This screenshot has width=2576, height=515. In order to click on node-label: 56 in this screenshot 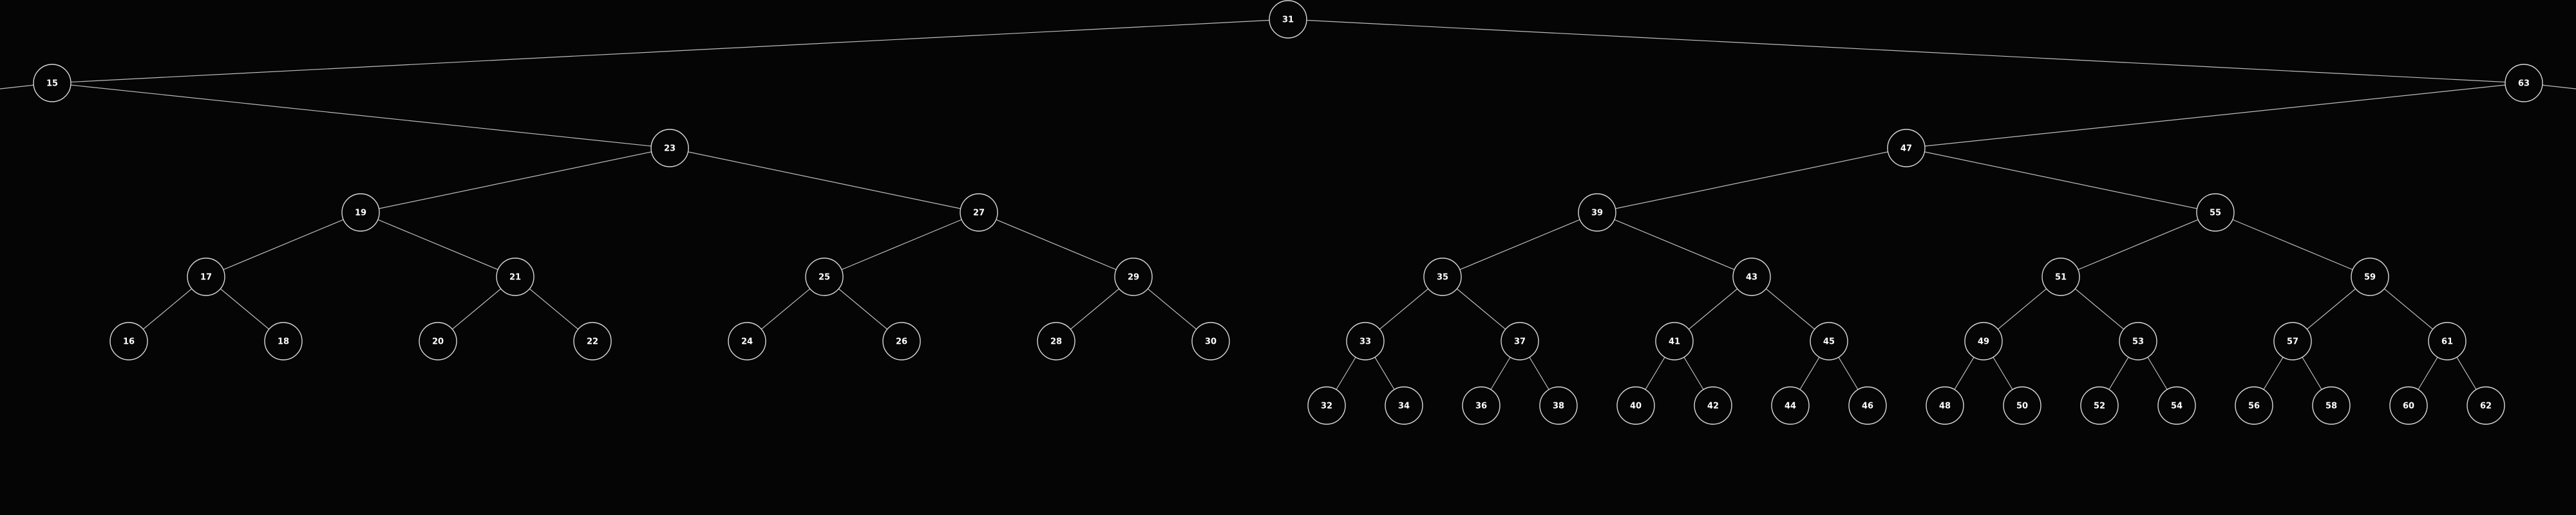, I will do `click(2254, 406)`.